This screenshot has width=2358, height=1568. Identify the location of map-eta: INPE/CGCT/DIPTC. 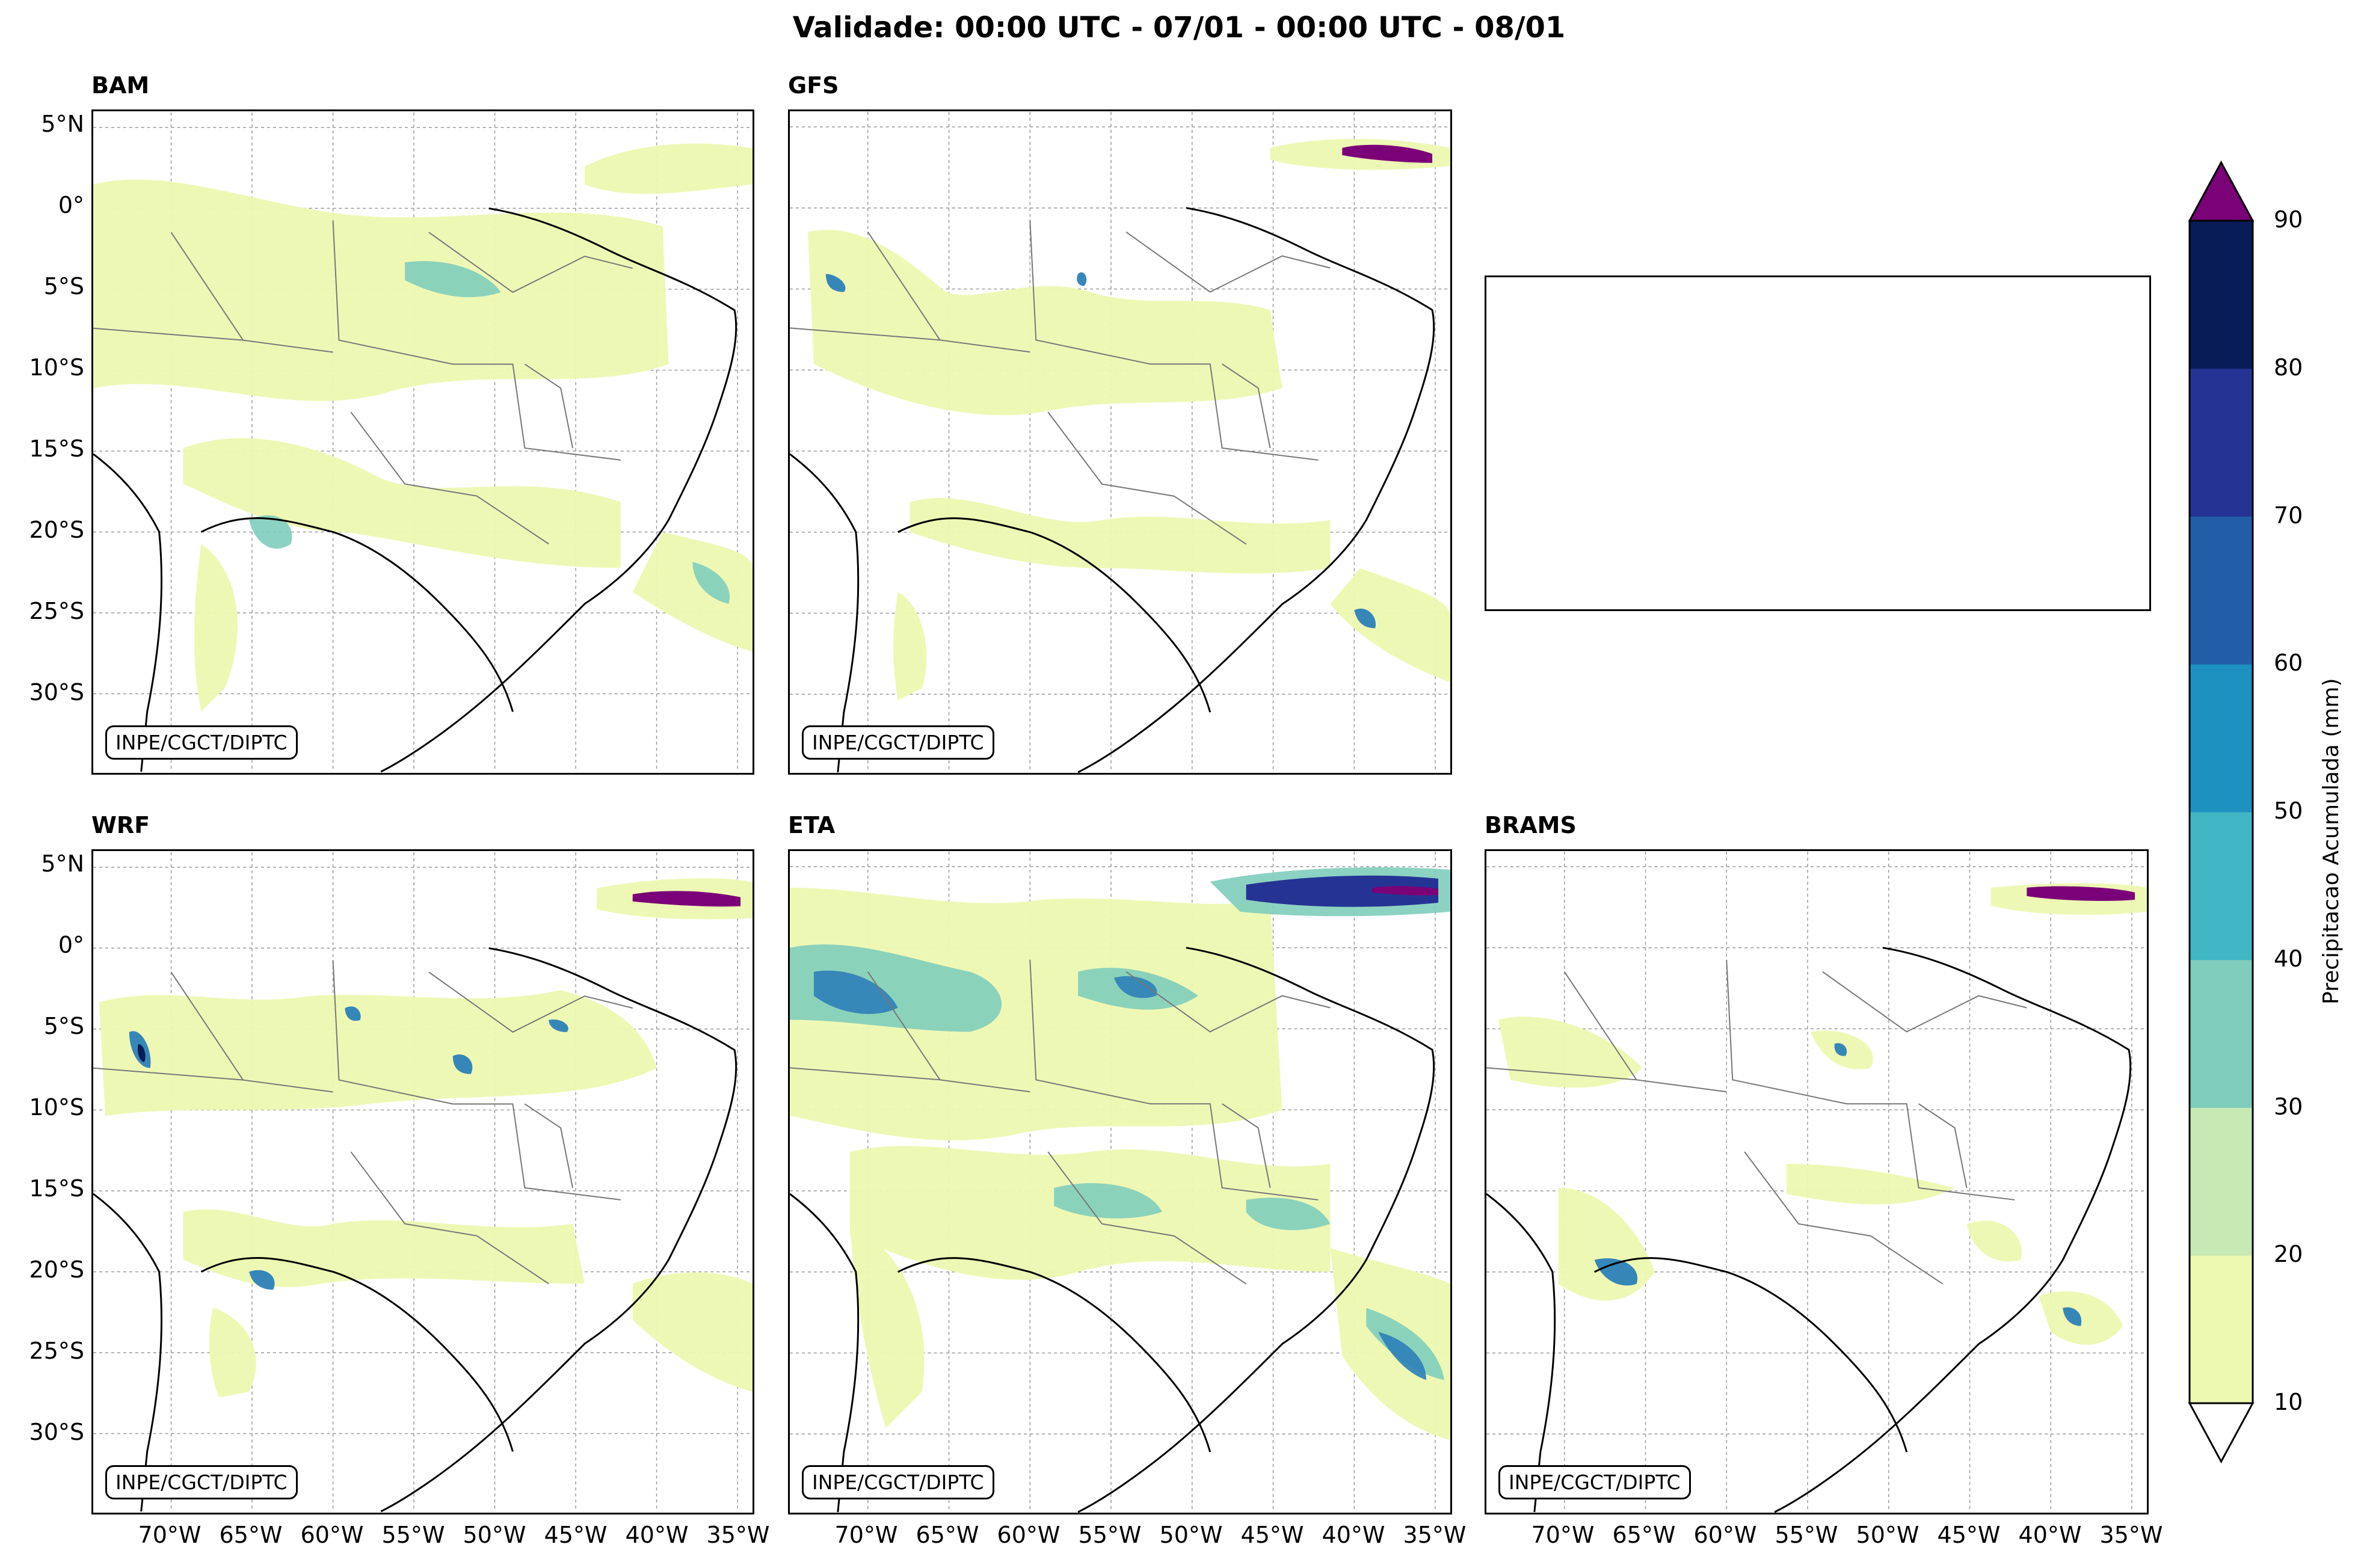
(1120, 1181).